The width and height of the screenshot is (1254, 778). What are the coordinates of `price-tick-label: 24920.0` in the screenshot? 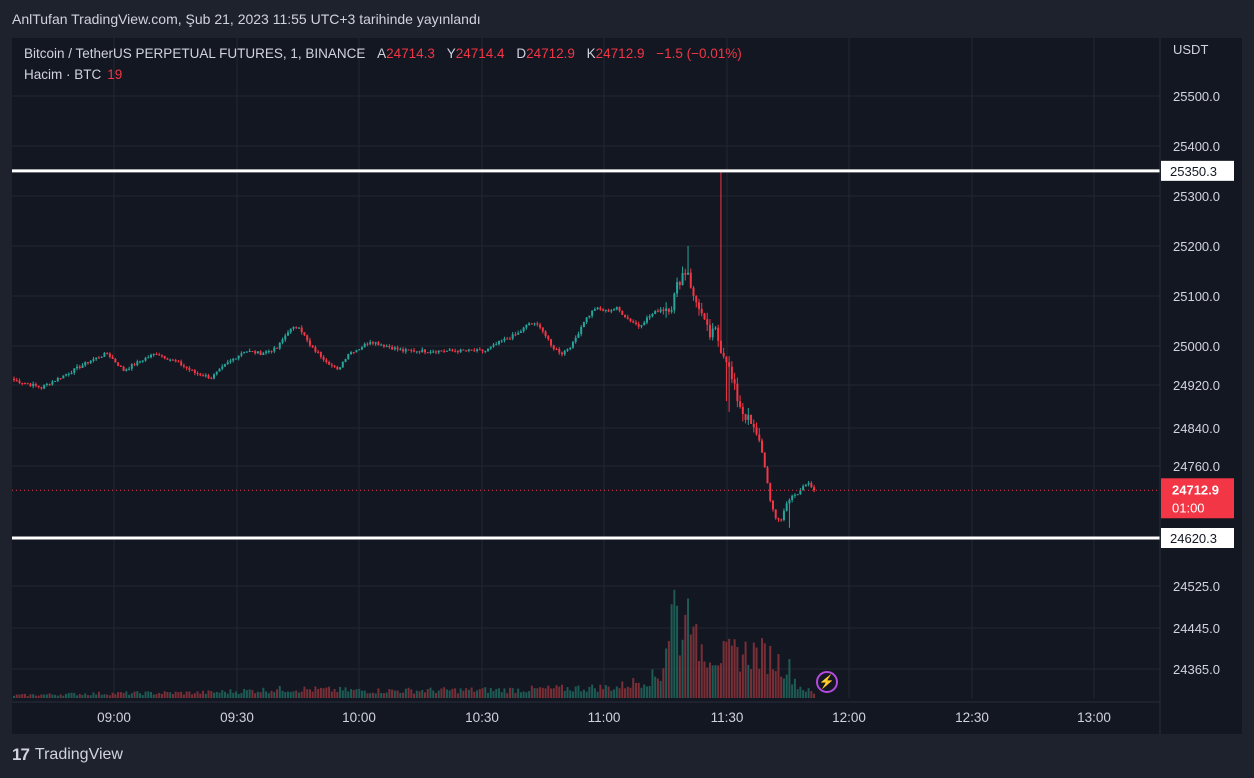 It's located at (1196, 385).